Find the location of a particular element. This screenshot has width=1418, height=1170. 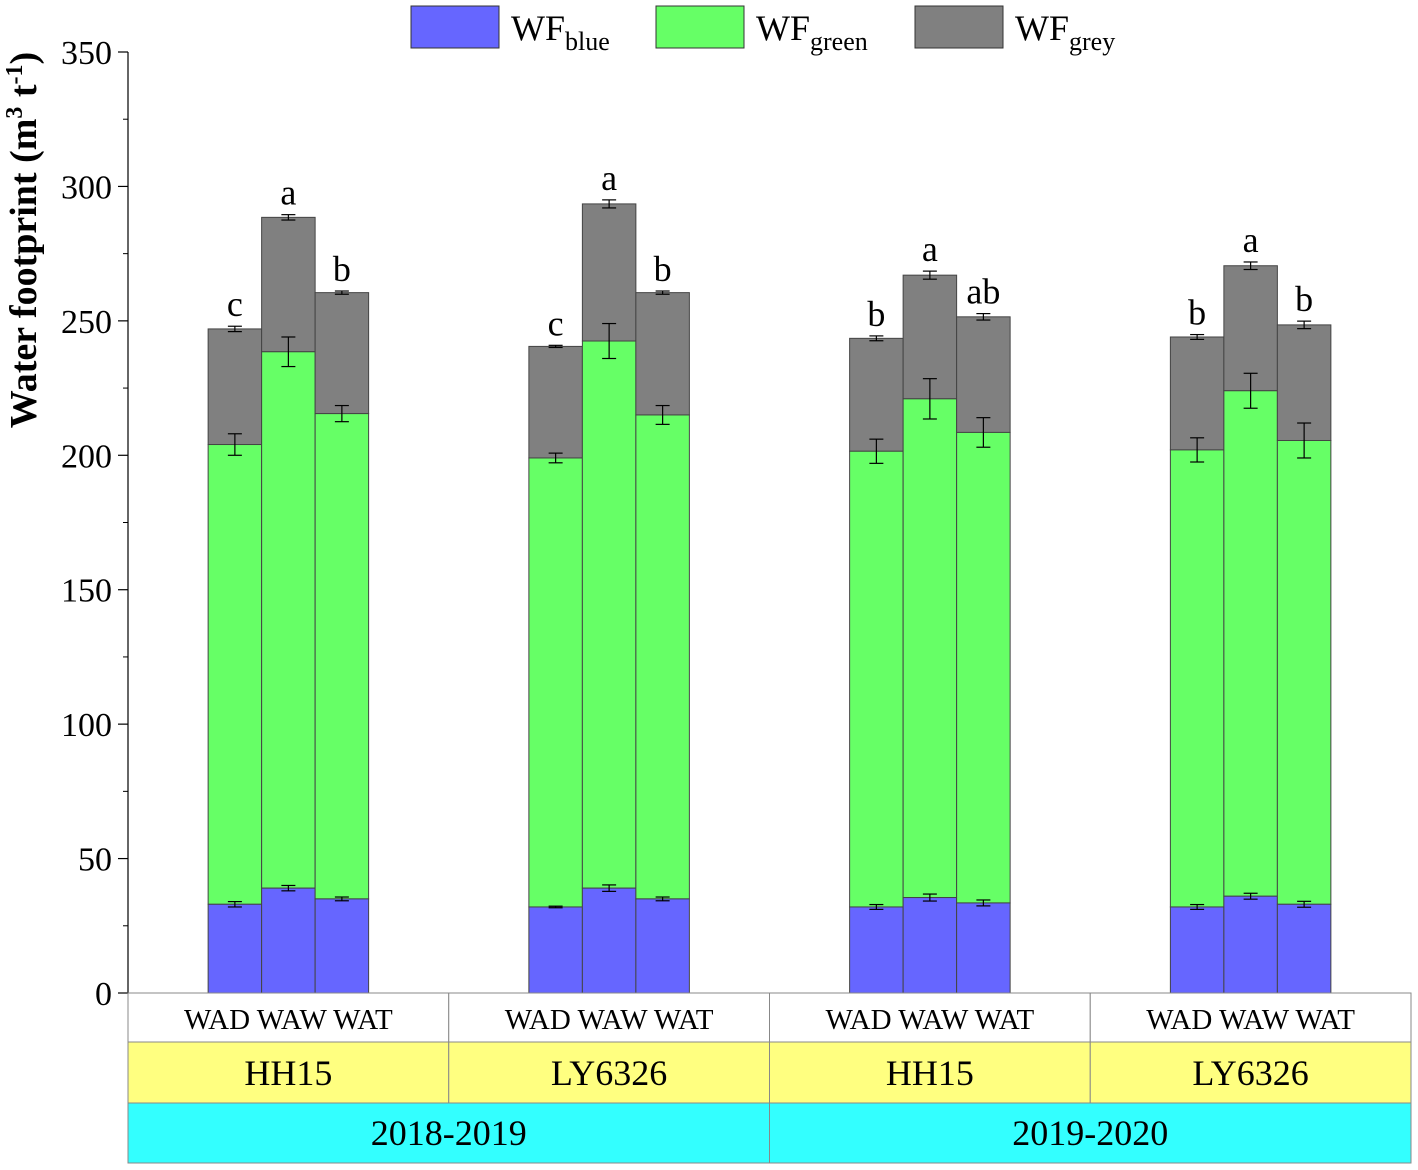

year-label: 2019-2020 is located at coordinates (1090, 1133).